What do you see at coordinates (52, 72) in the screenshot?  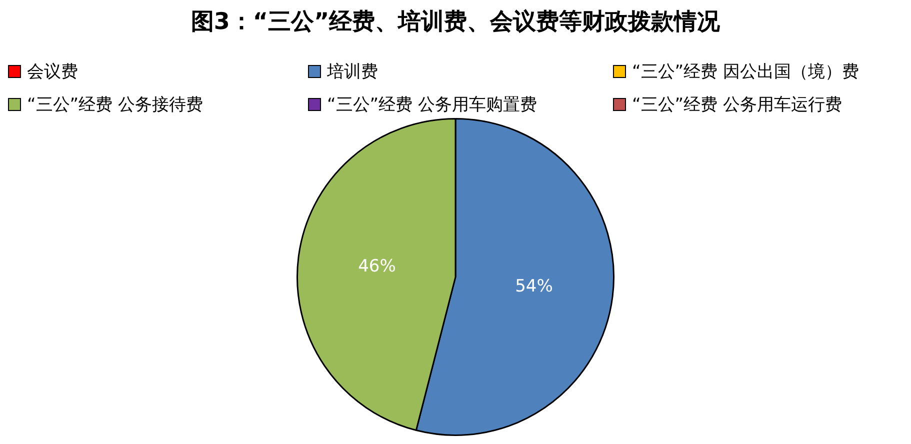 I see `legend-label: 会议费` at bounding box center [52, 72].